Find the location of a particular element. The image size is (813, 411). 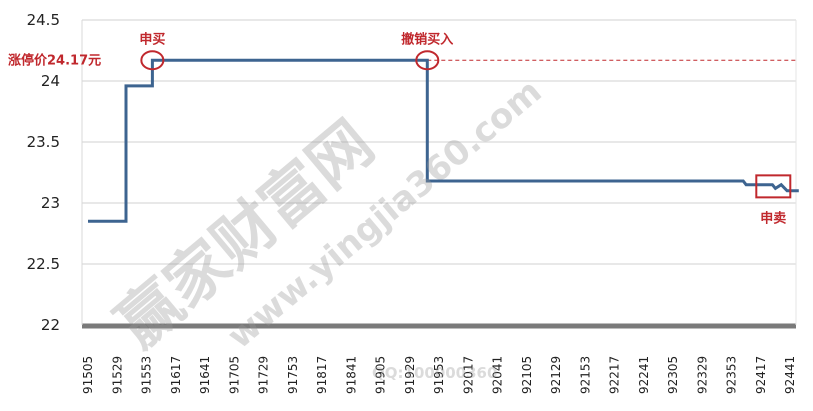

limit-price-label: 涨停价24.17元 is located at coordinates (54, 60).